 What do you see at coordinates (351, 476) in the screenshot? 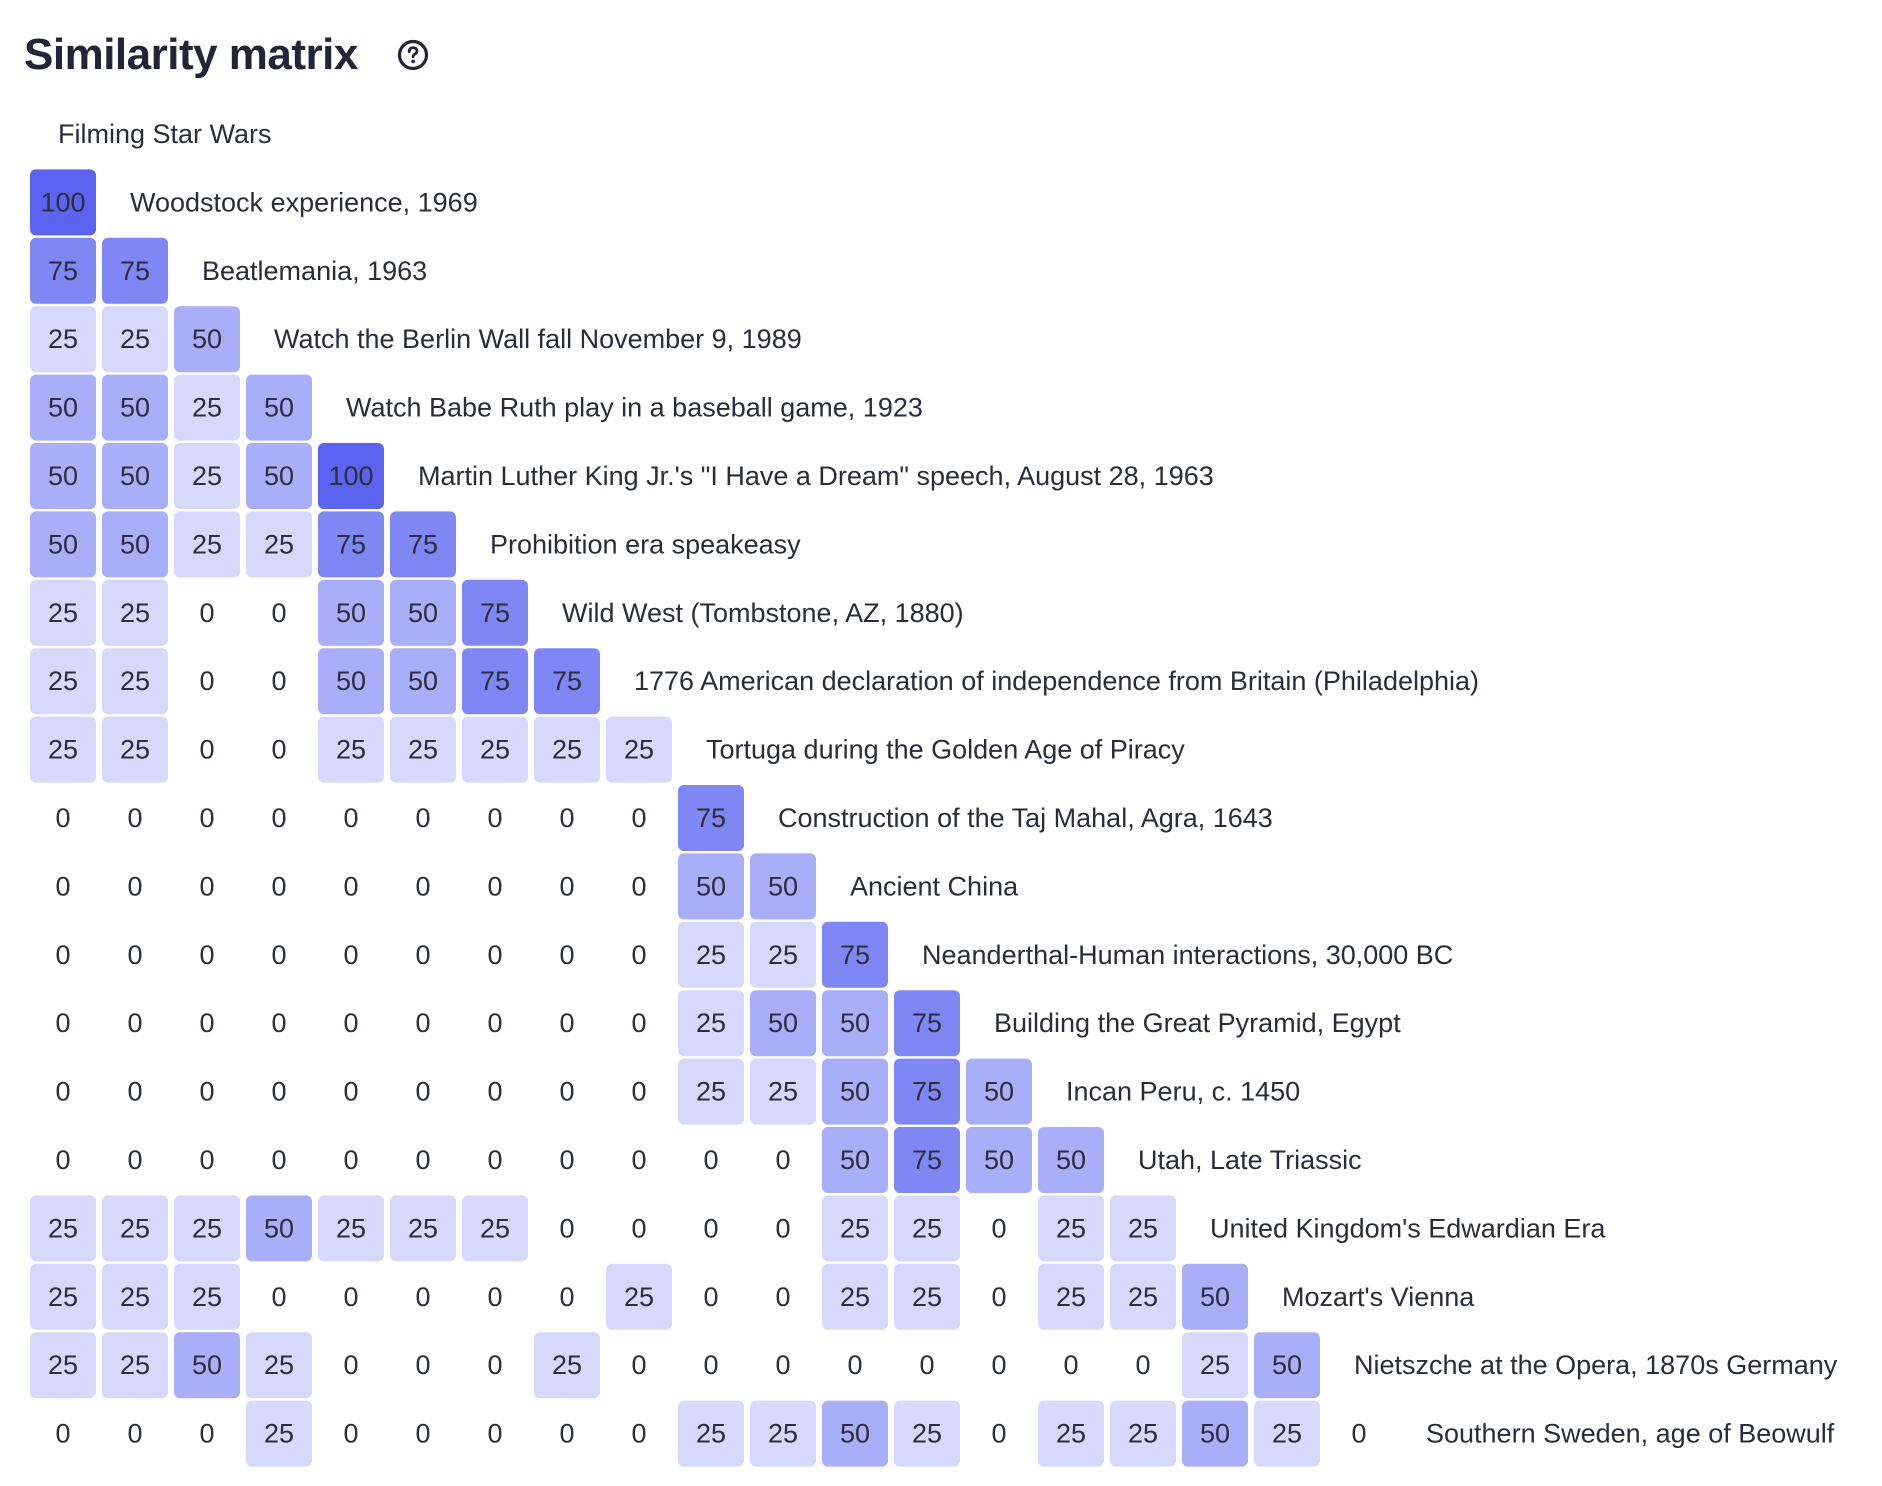
I see `matrix-cell: 100` at bounding box center [351, 476].